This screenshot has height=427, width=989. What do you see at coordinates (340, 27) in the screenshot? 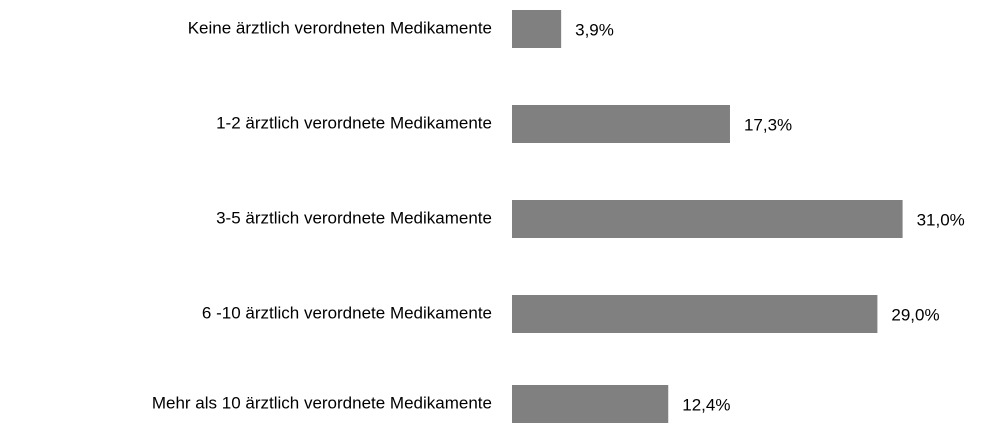
I see `category-label: Keine ärztlich verordneten Medikamente` at bounding box center [340, 27].